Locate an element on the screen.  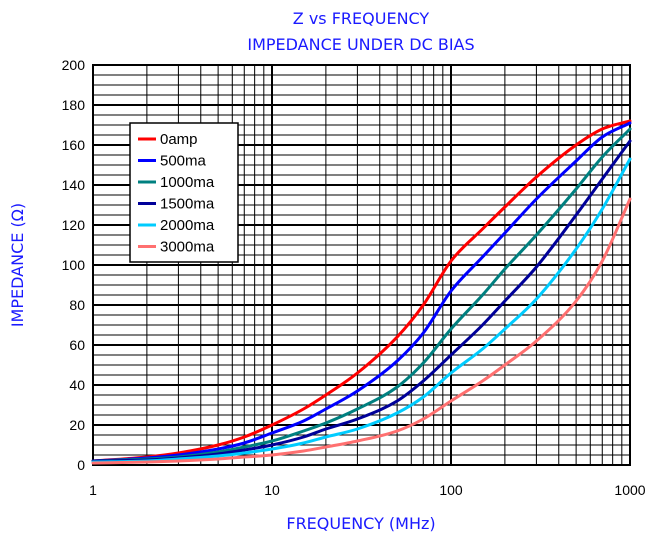
y-axis-title: IMPEDANCE (Ω) is located at coordinates (17, 265).